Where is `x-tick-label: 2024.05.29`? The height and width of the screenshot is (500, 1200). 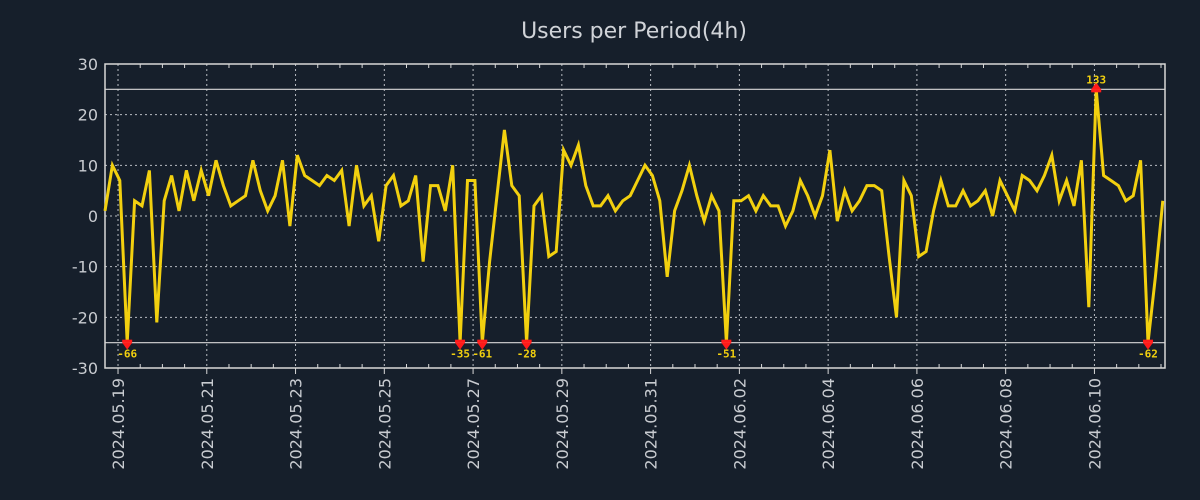
x-tick-label: 2024.05.29 is located at coordinates (562, 424).